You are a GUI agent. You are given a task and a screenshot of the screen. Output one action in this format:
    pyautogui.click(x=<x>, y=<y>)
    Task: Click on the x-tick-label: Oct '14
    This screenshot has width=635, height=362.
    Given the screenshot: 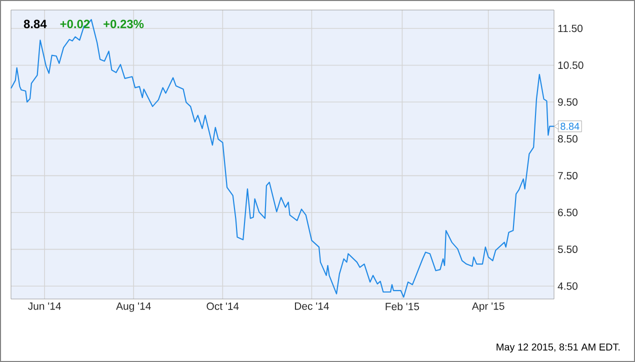 What is the action you would take?
    pyautogui.click(x=222, y=306)
    